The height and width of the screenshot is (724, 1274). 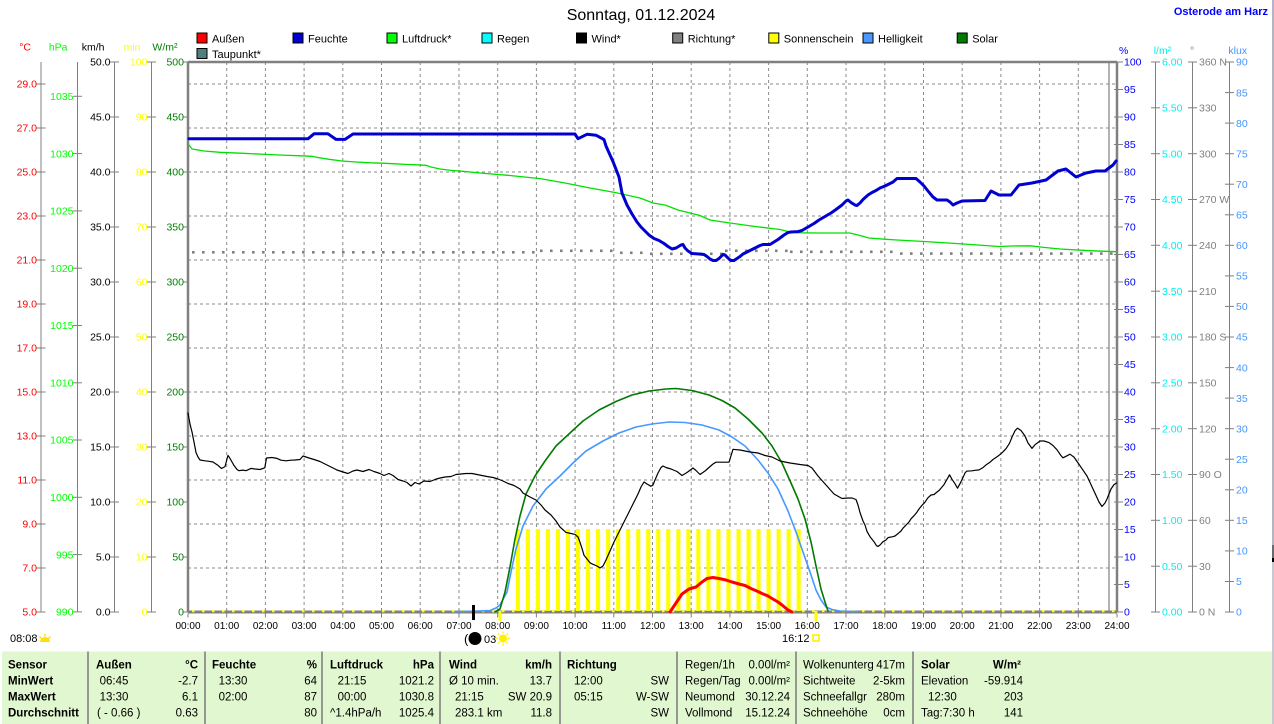 What do you see at coordinates (497, 626) in the screenshot?
I see `svg-text: 08:00` at bounding box center [497, 626].